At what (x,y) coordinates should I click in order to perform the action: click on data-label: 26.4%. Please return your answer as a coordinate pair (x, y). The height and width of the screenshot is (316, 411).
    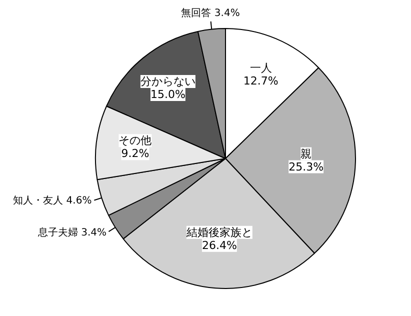
    Looking at the image, I should click on (219, 245).